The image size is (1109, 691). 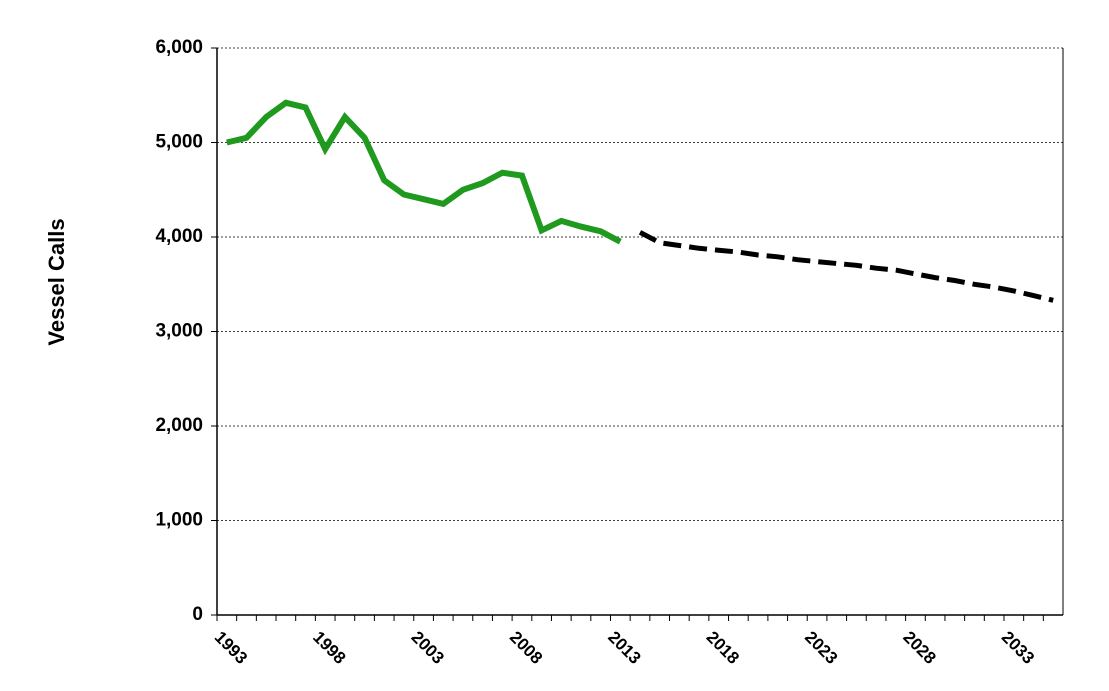 I want to click on x-tick-label: 1993, so click(x=231, y=648).